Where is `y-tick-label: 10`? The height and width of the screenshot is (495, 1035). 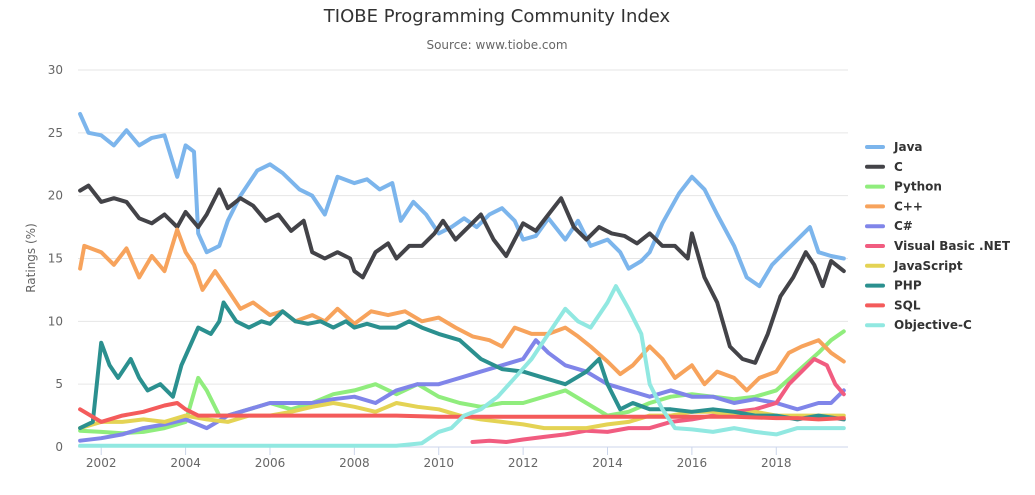 y-tick-label: 10 is located at coordinates (55, 321).